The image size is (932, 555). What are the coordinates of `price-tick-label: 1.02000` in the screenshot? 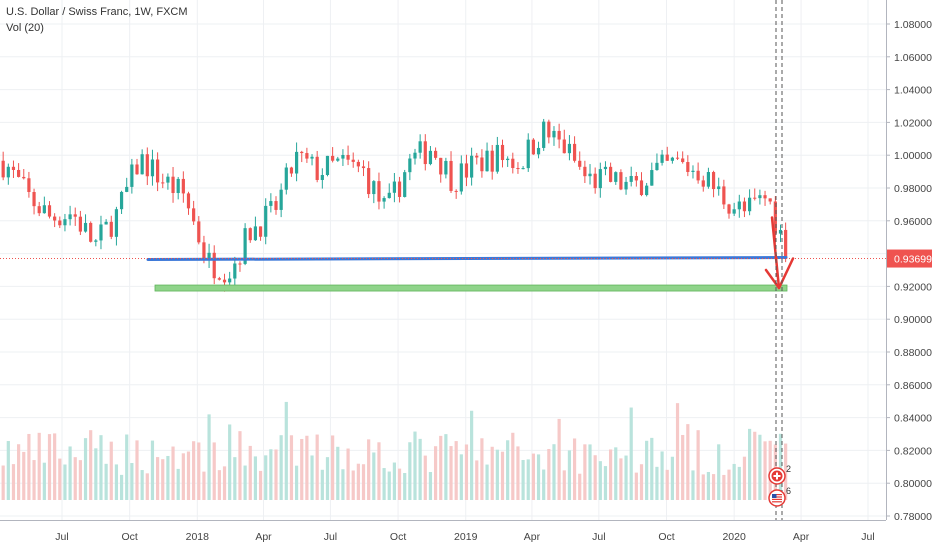 It's located at (913, 123).